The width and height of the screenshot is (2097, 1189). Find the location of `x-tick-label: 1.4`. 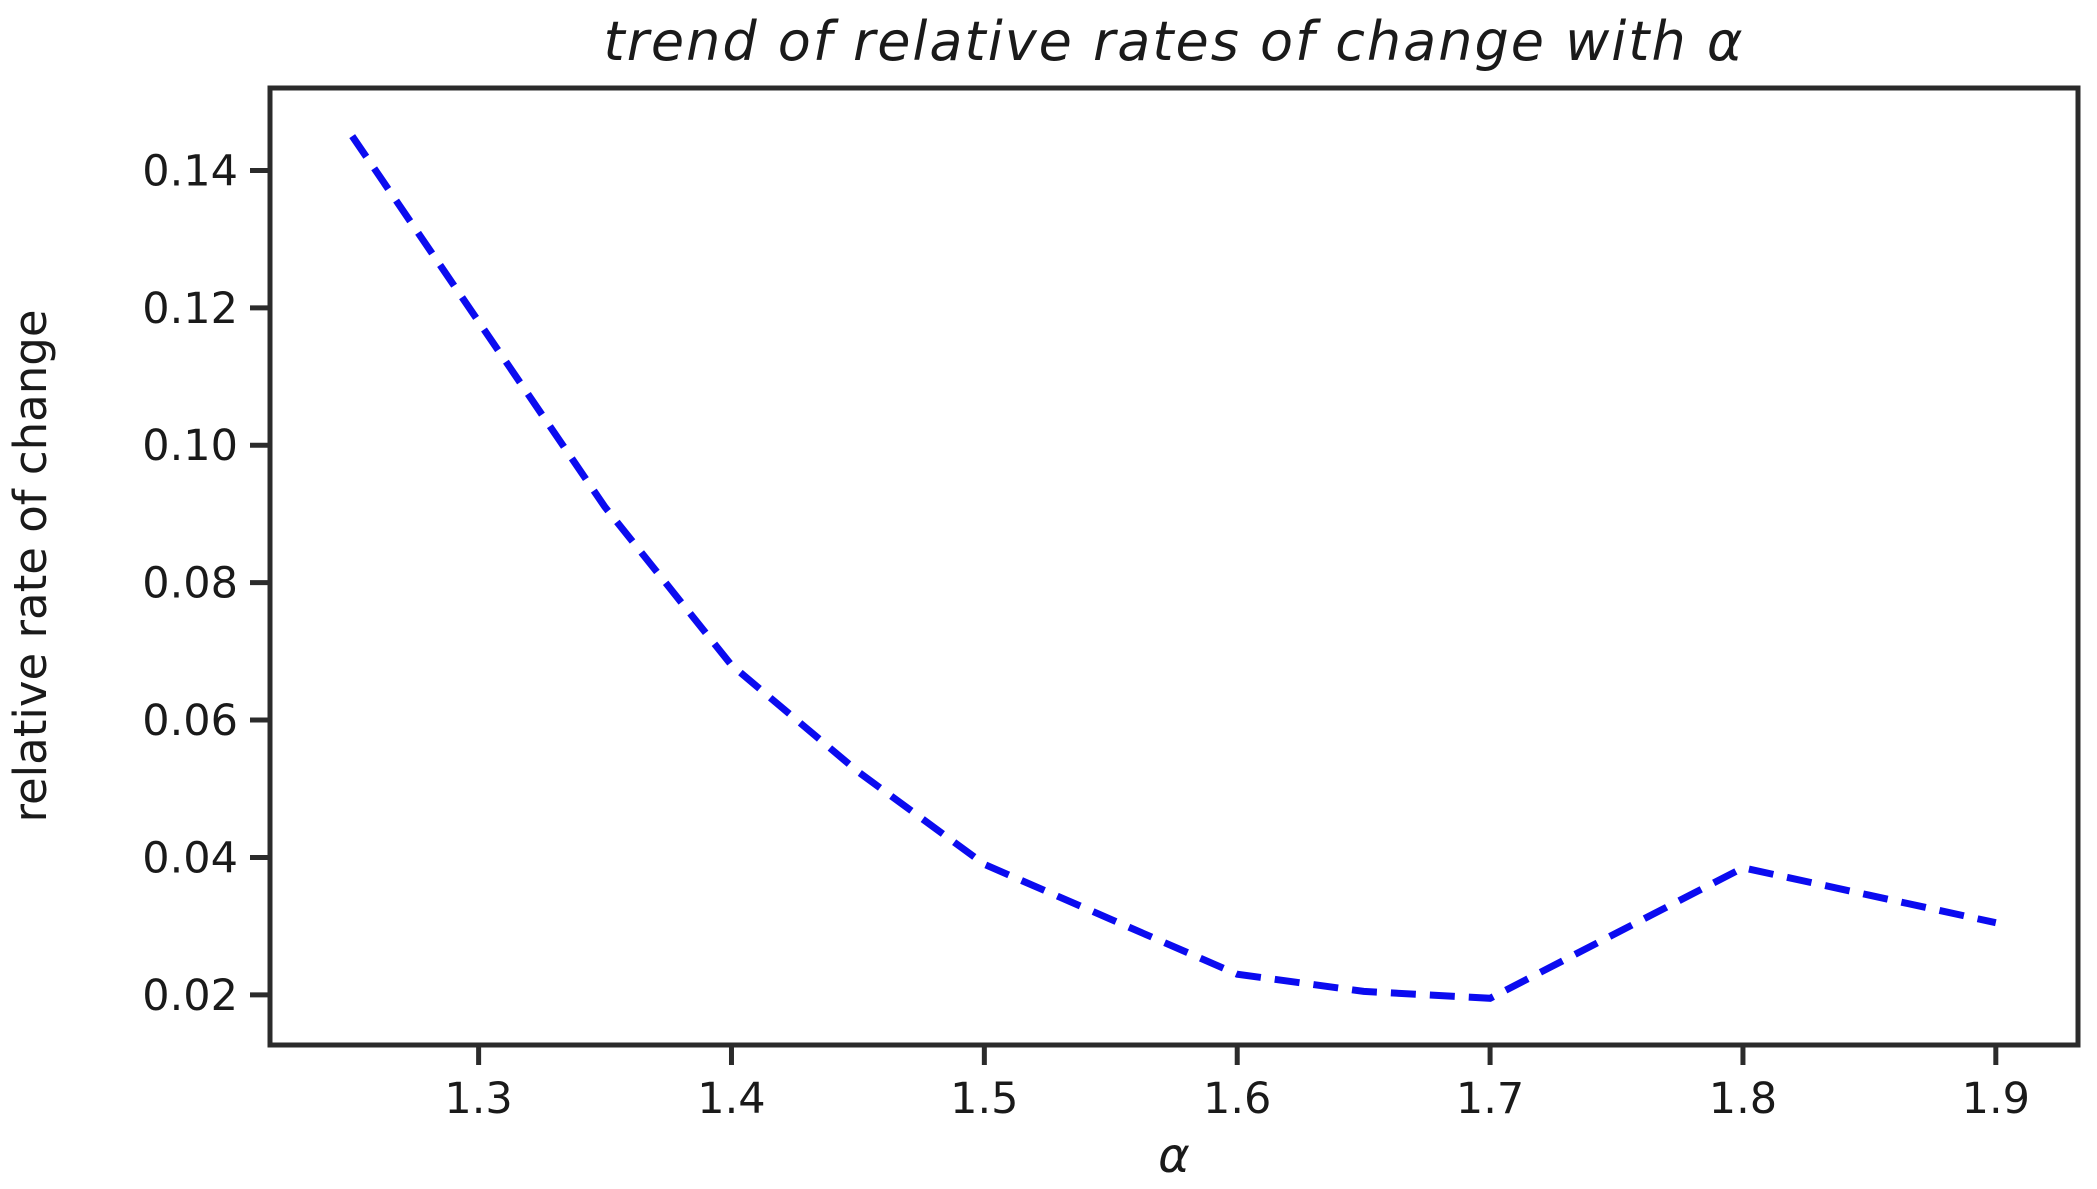

x-tick-label: 1.4 is located at coordinates (731, 1099).